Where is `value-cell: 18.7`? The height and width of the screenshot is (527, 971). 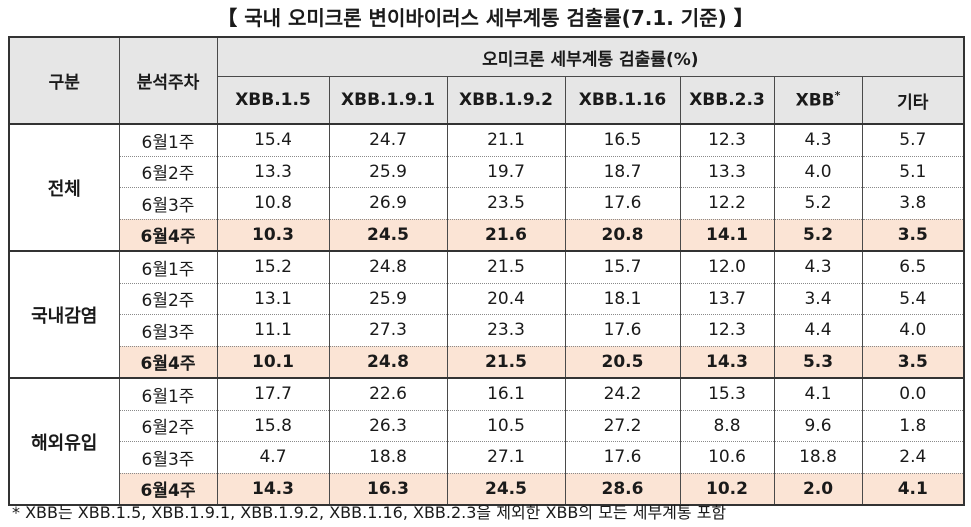
value-cell: 18.7 is located at coordinates (622, 171).